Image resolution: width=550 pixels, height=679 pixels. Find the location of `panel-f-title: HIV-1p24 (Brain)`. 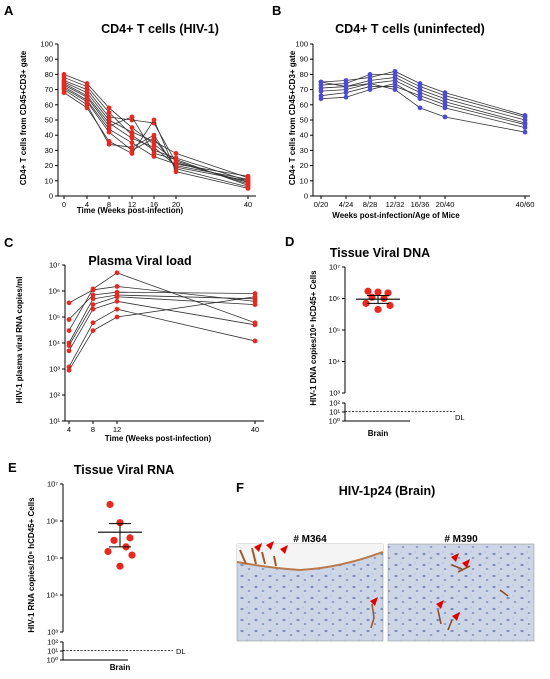

panel-f-title: HIV-1p24 (Brain) is located at coordinates (387, 491).